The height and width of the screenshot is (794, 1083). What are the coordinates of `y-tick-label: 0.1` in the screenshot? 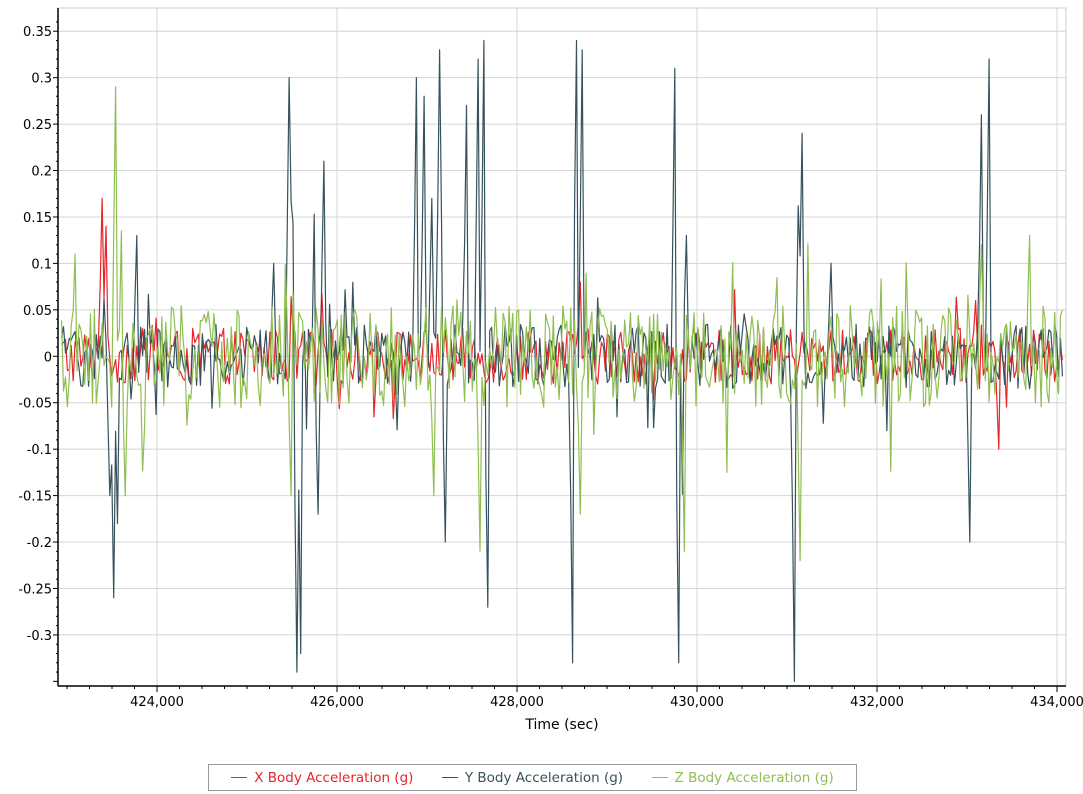 It's located at (41, 264).